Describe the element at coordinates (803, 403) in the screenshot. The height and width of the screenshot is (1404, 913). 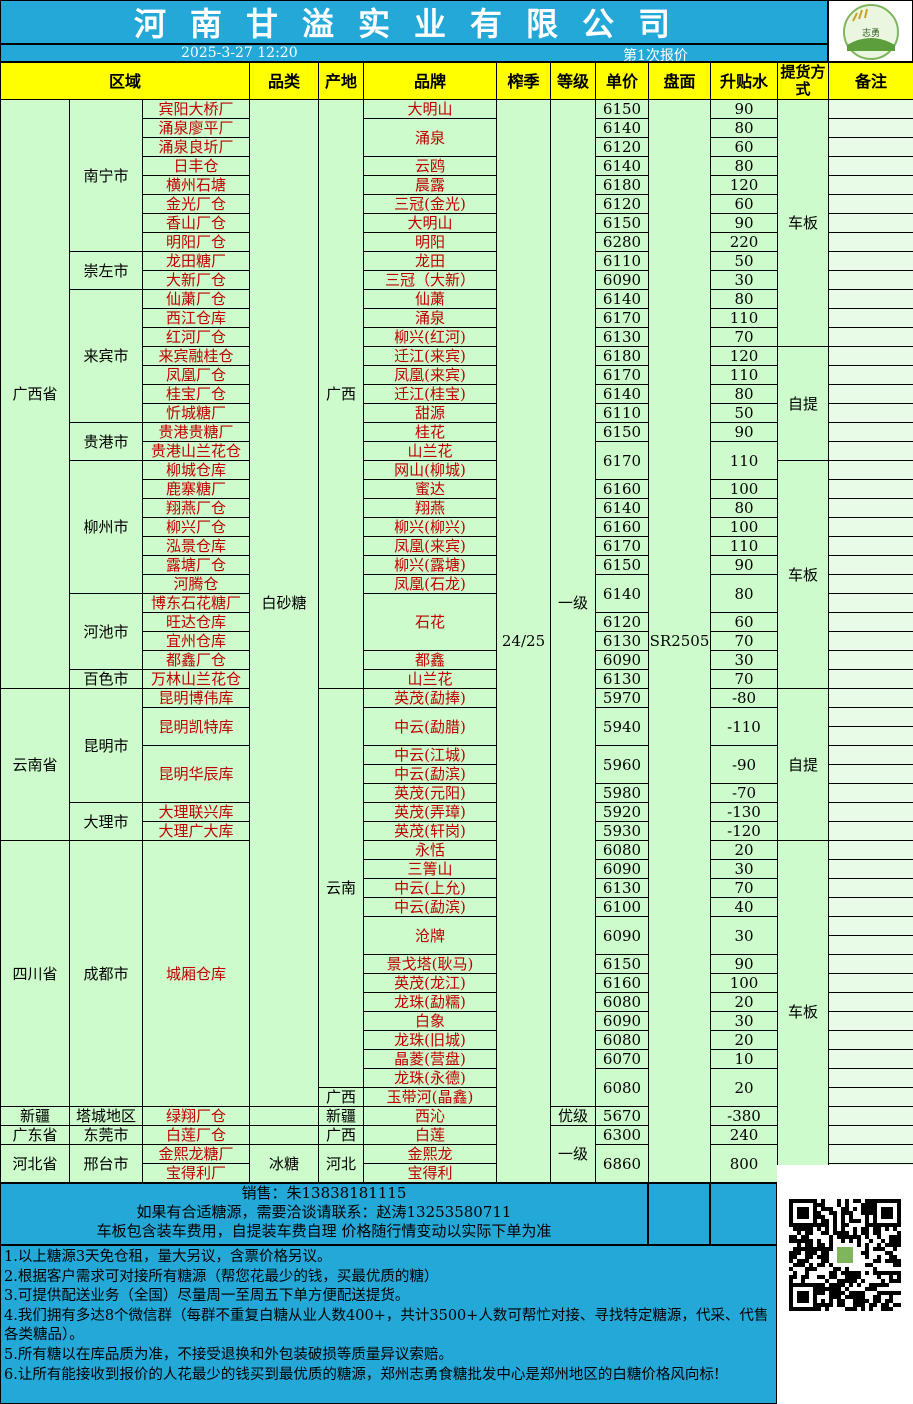
I see `pickup-cell: 自提` at that location.